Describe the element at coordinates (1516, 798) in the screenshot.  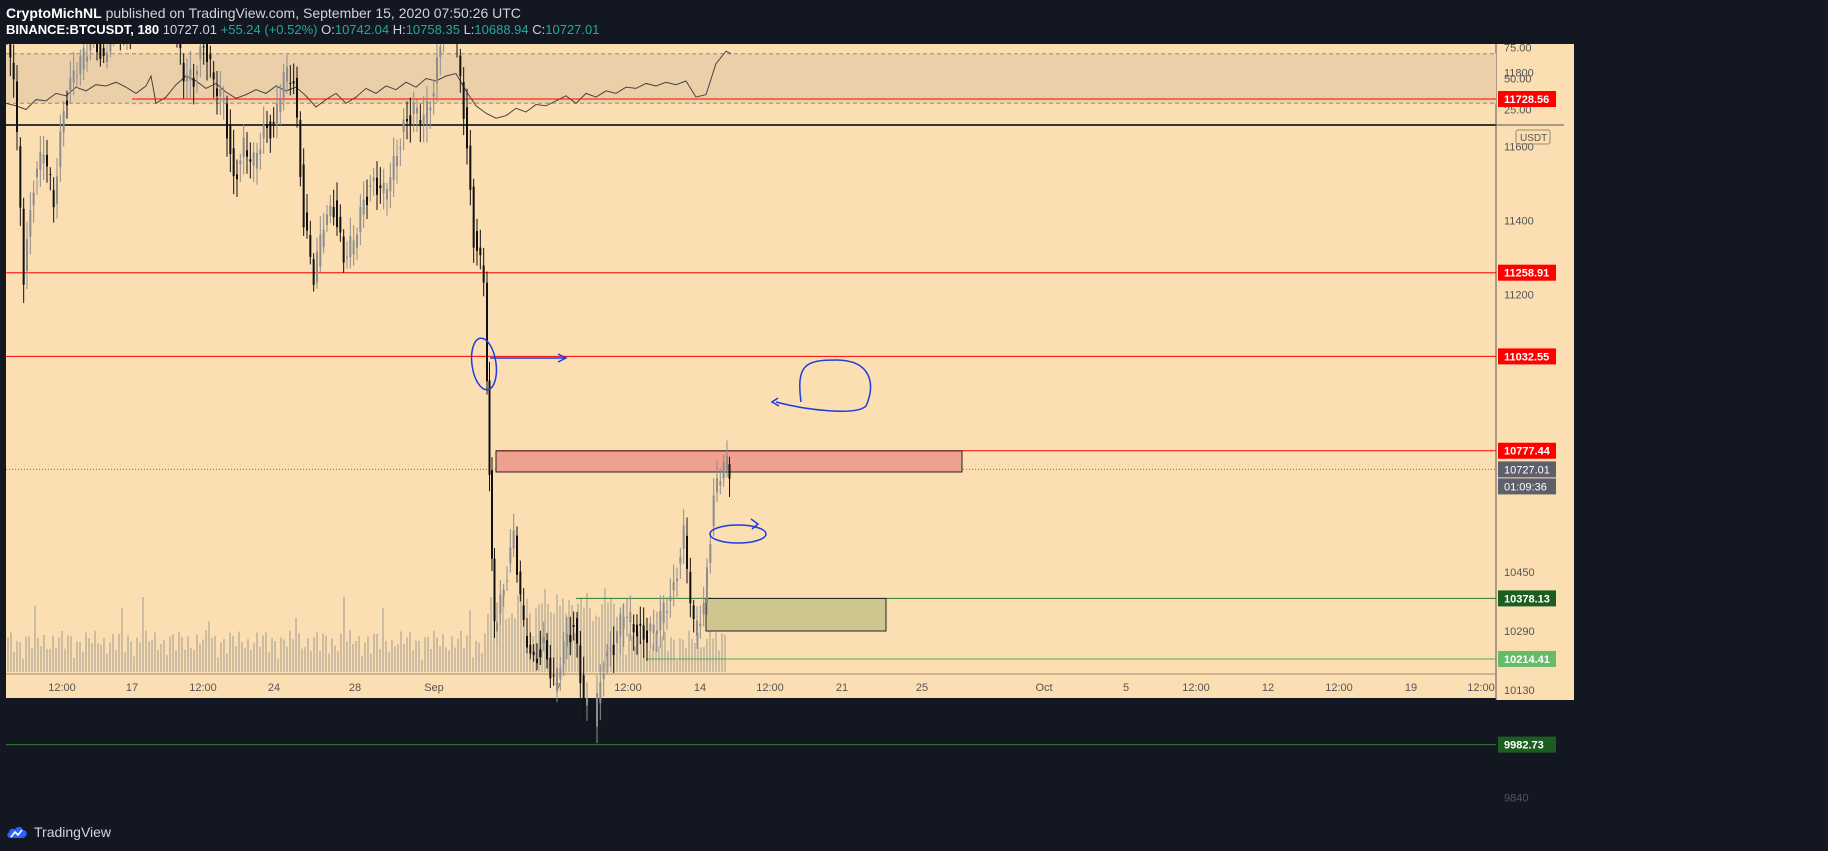
I see `price-tick-label: 9840` at that location.